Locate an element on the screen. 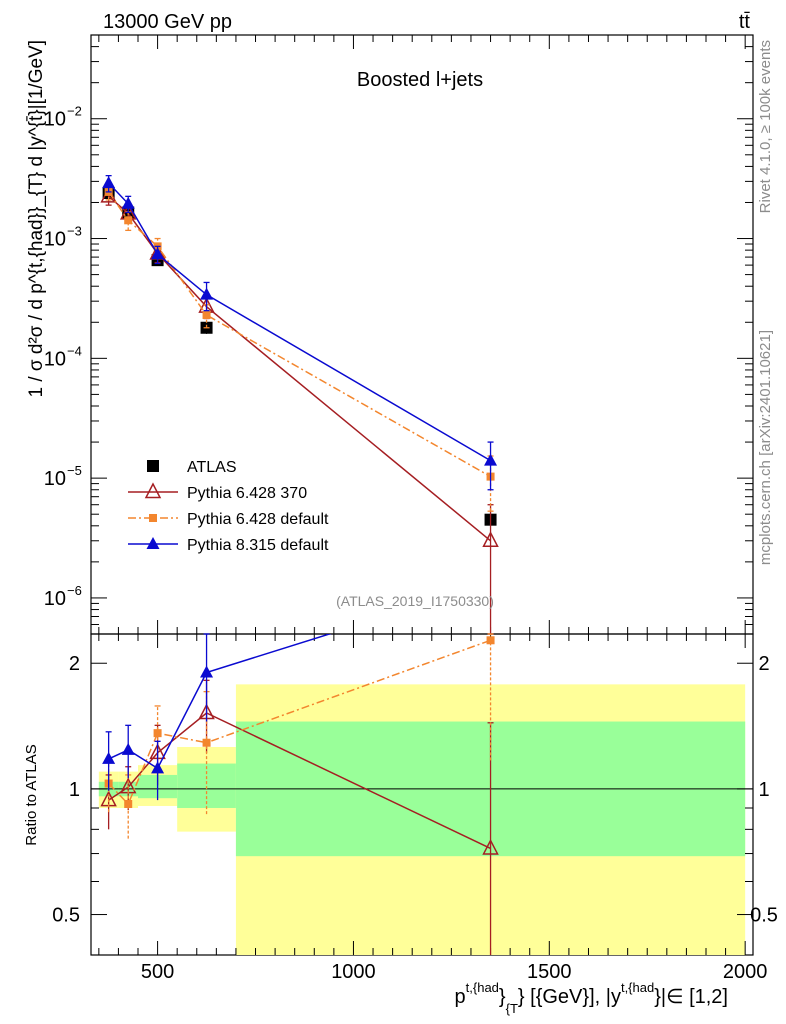 The image size is (786, 1024). mcplots-label: mcplots.cern.ch [arXiv:2401.10621] is located at coordinates (765, 447).